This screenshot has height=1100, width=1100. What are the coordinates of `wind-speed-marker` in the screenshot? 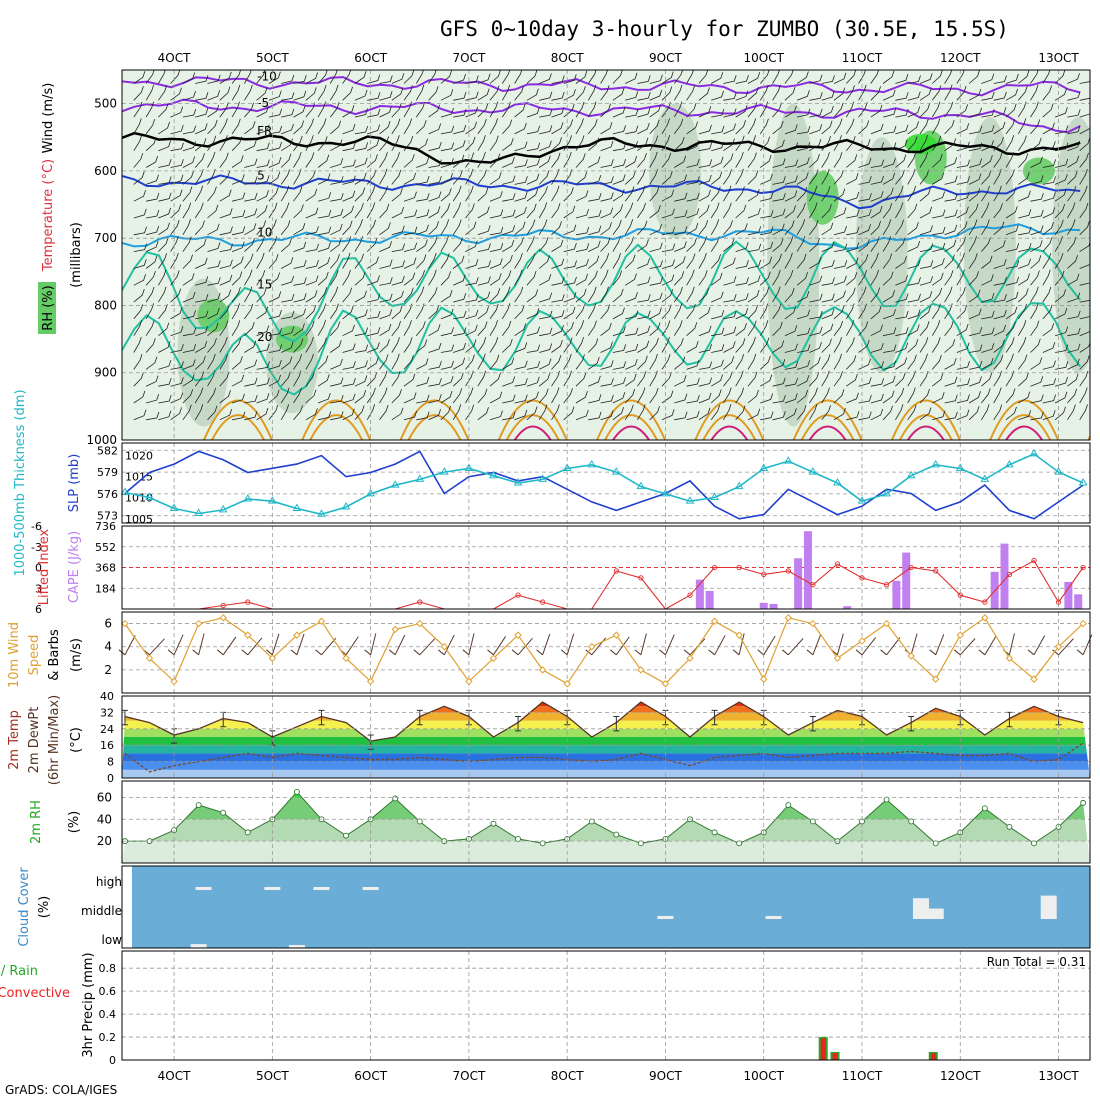 It's located at (297, 635).